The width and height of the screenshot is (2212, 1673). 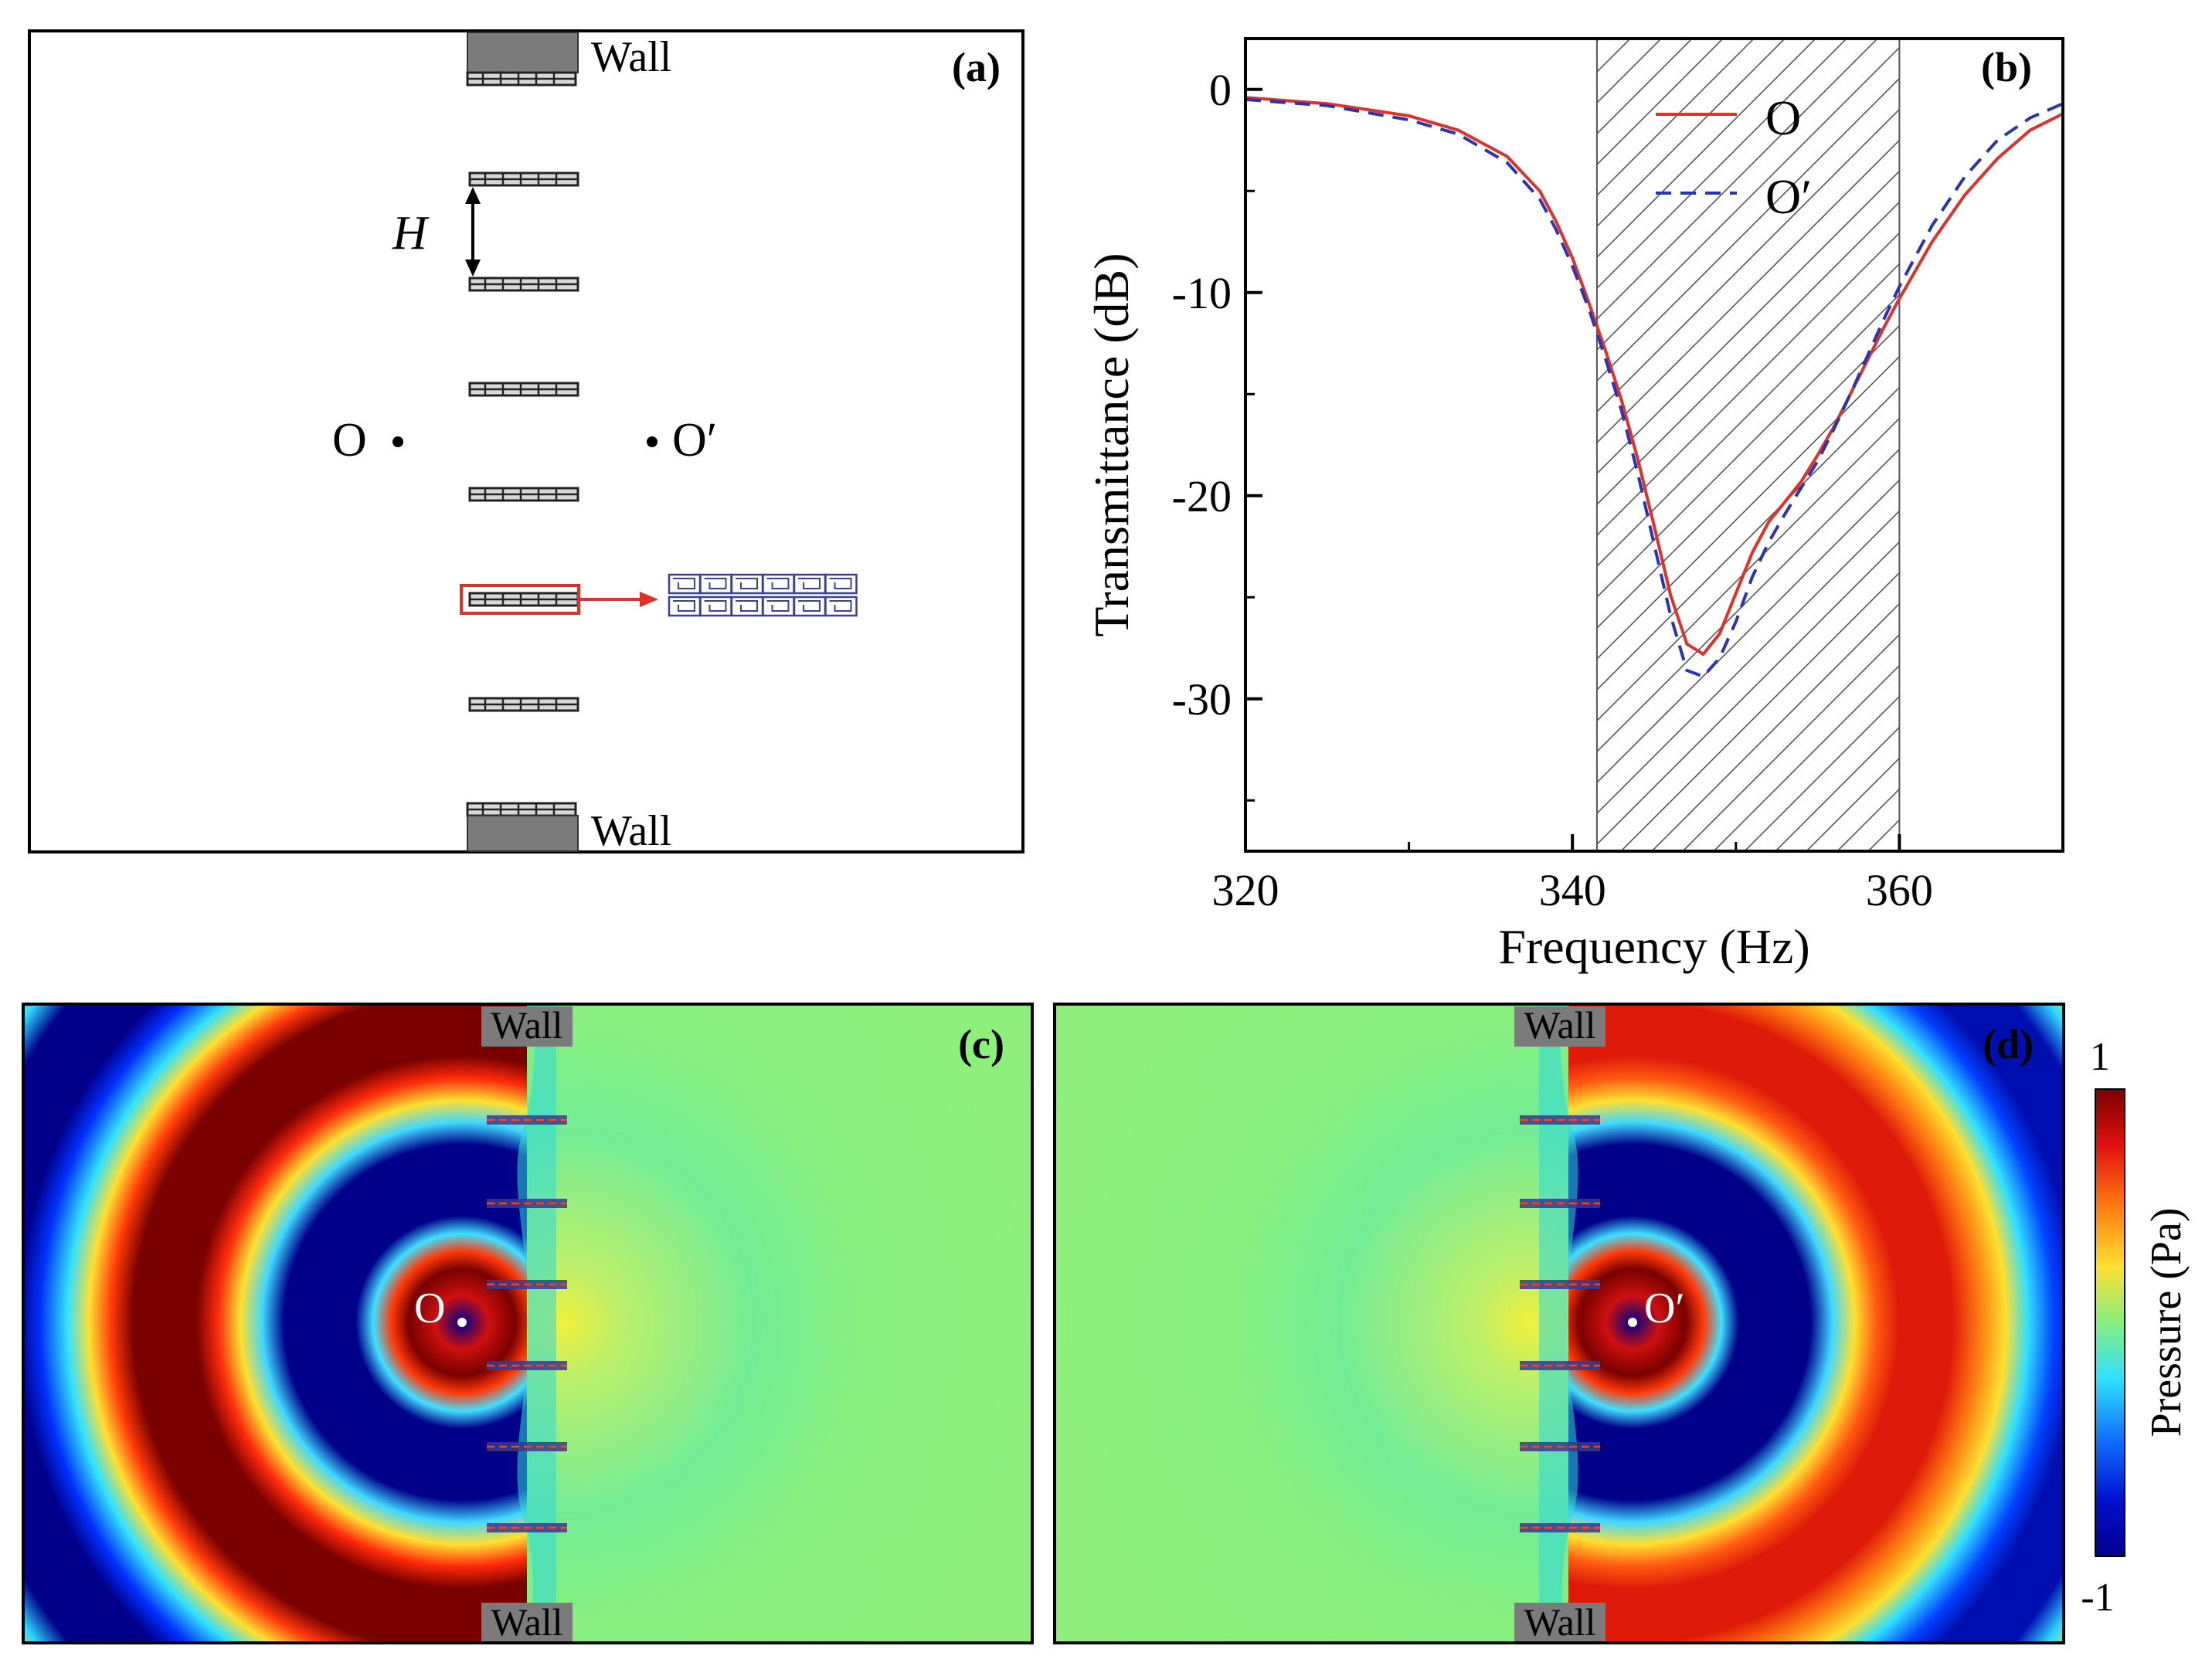 What do you see at coordinates (981, 1044) in the screenshot?
I see `panel-c-label: (c)` at bounding box center [981, 1044].